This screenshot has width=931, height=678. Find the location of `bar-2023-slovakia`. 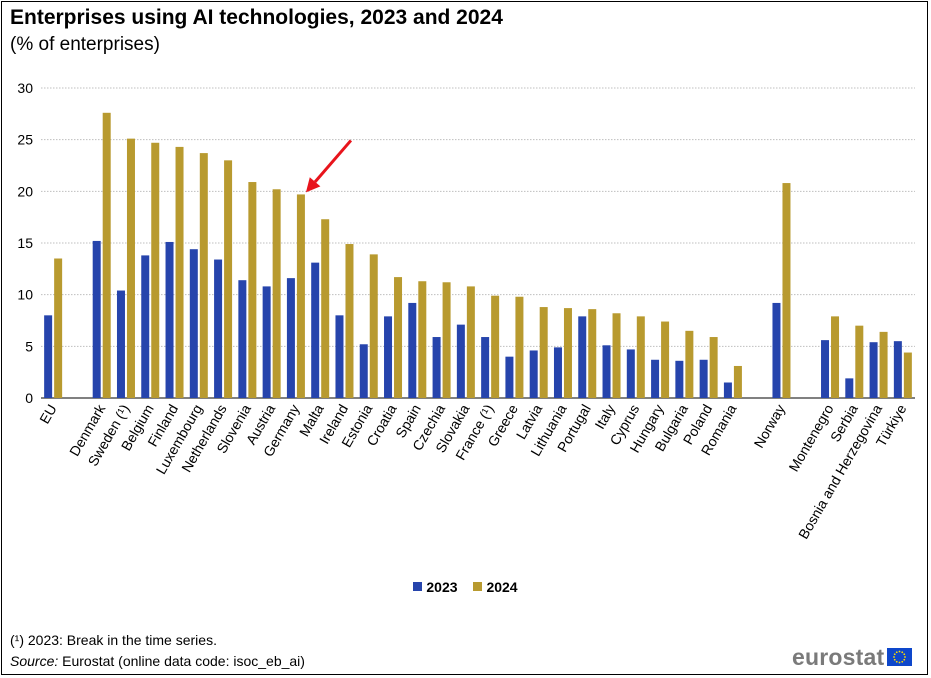

bar-2023-slovakia is located at coordinates (460, 361).